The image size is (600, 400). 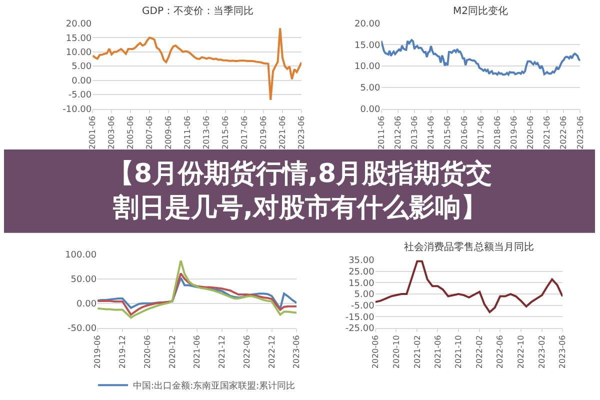 What do you see at coordinates (396, 352) in the screenshot?
I see `x-tick-label: 2020-10` at bounding box center [396, 352].